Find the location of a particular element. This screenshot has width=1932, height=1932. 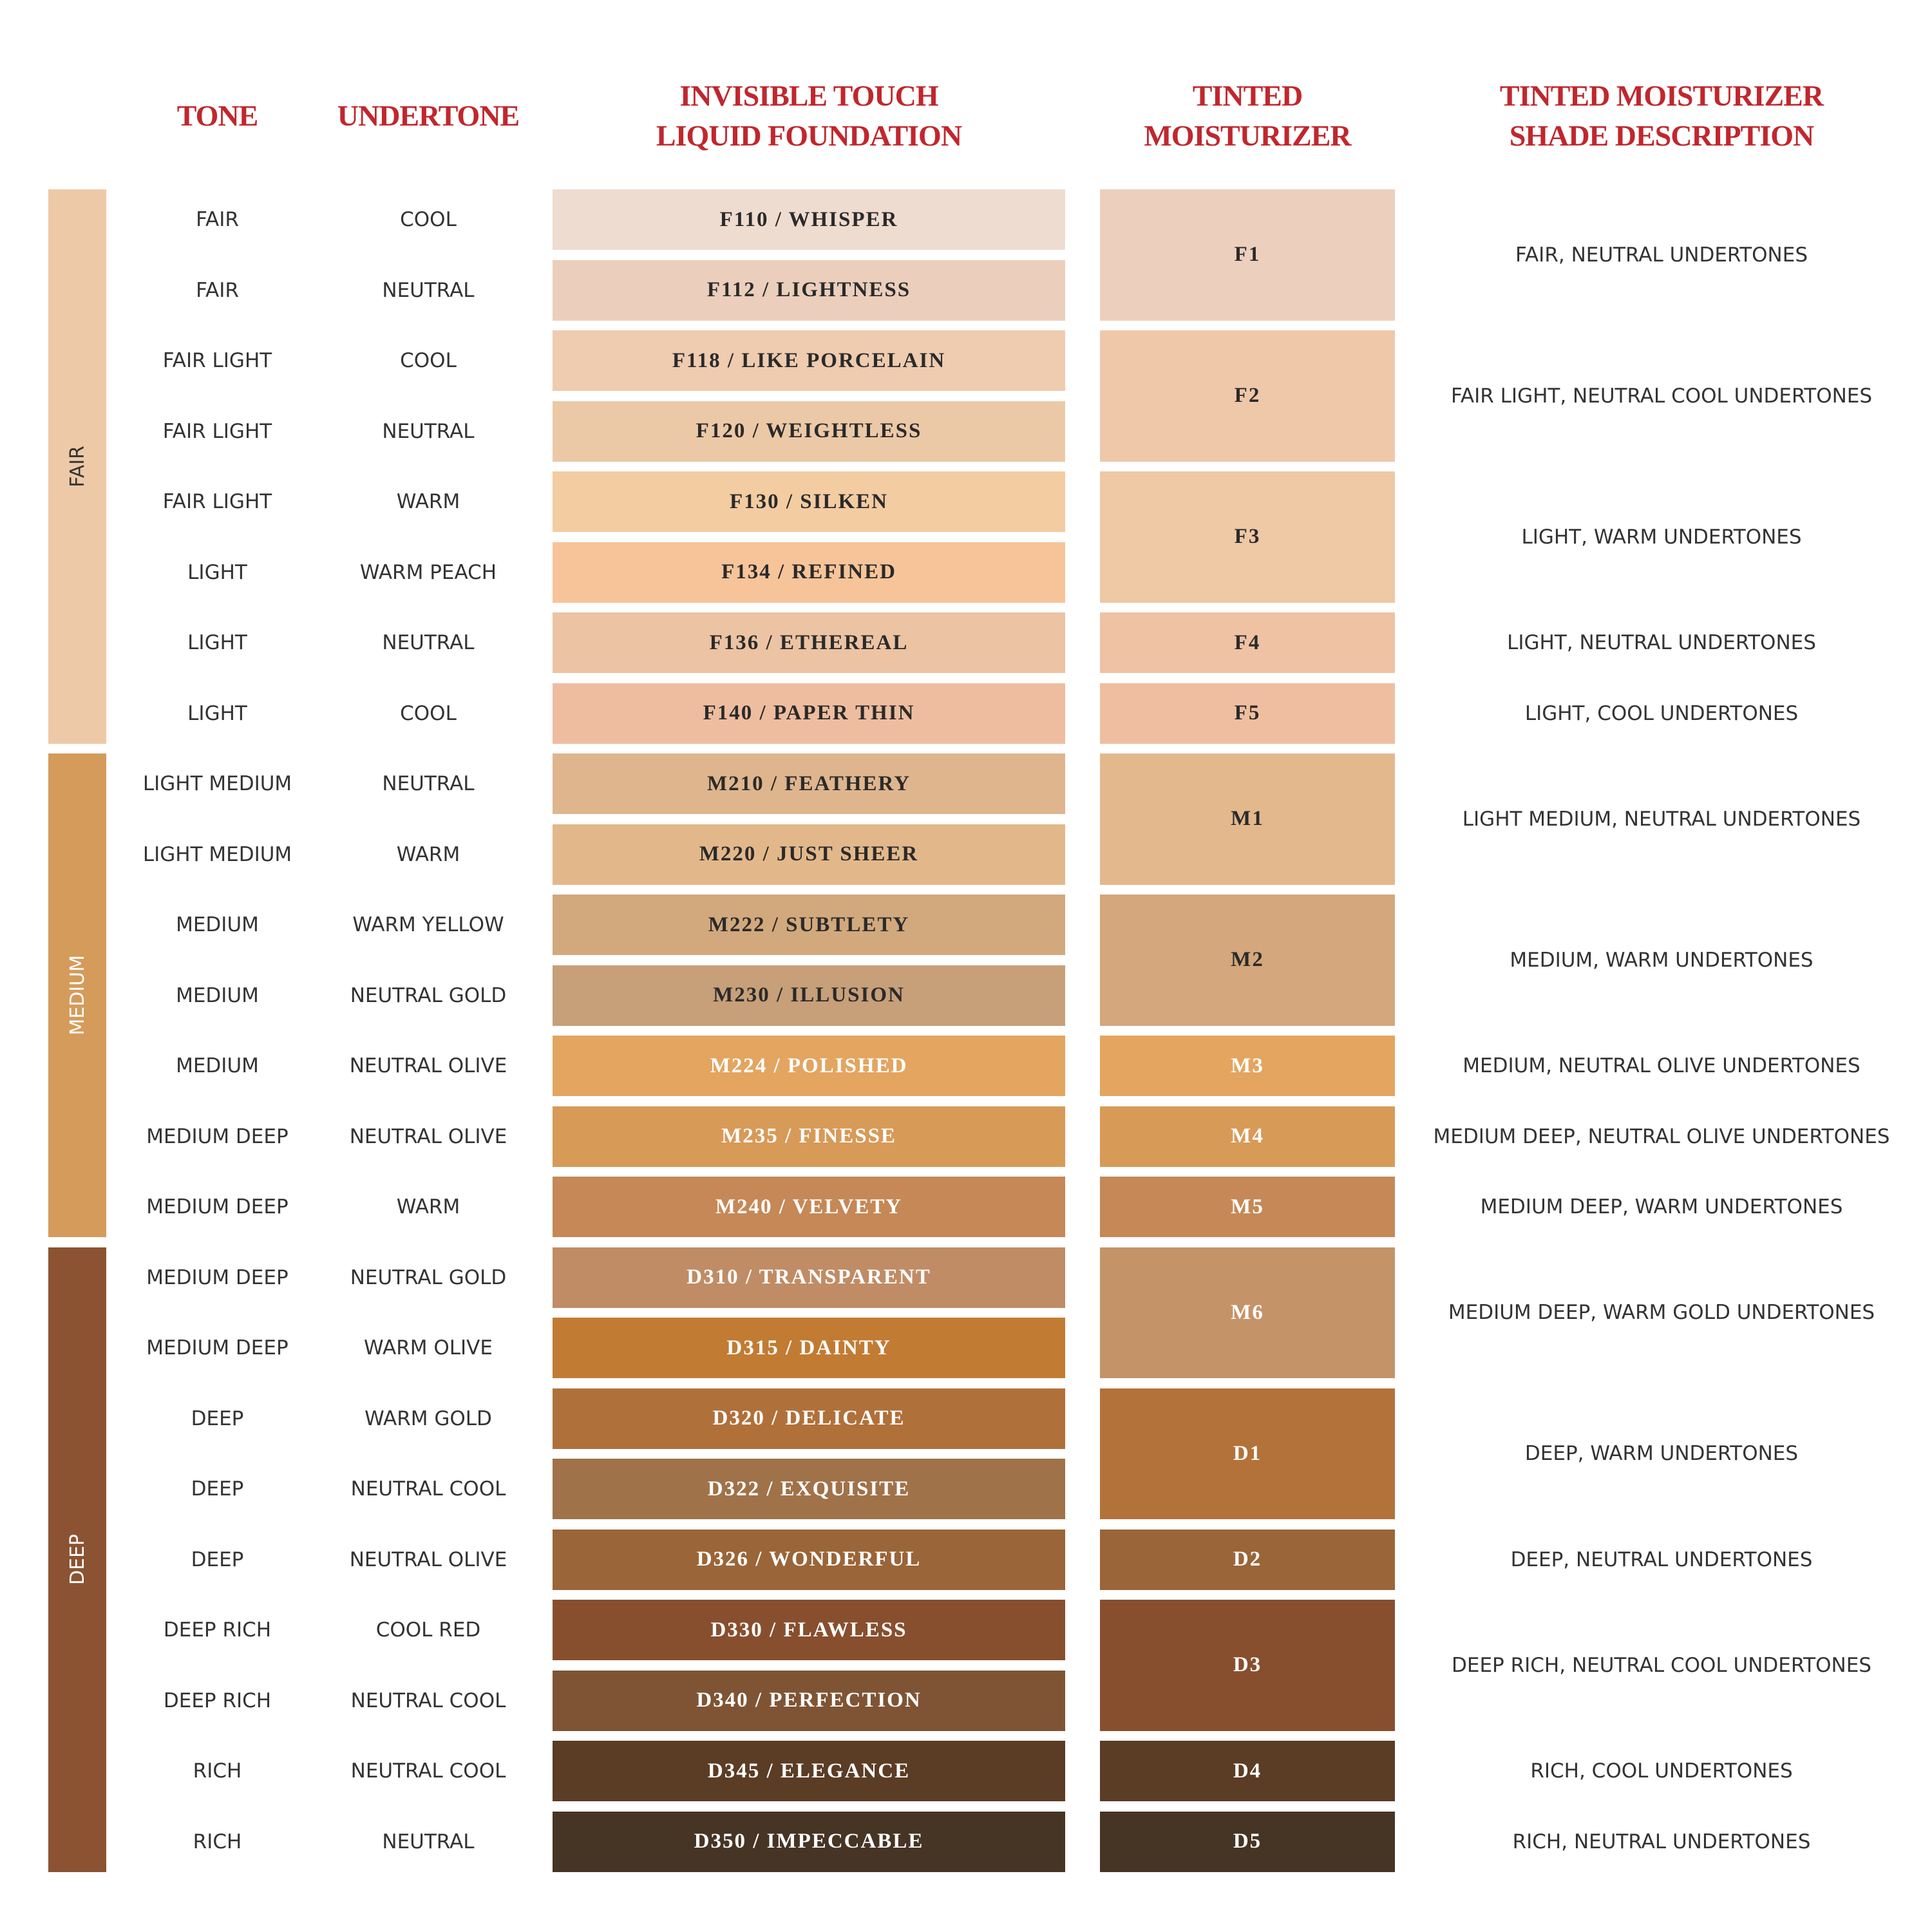

foundation-swatch: F134 / REFINED is located at coordinates (809, 572).